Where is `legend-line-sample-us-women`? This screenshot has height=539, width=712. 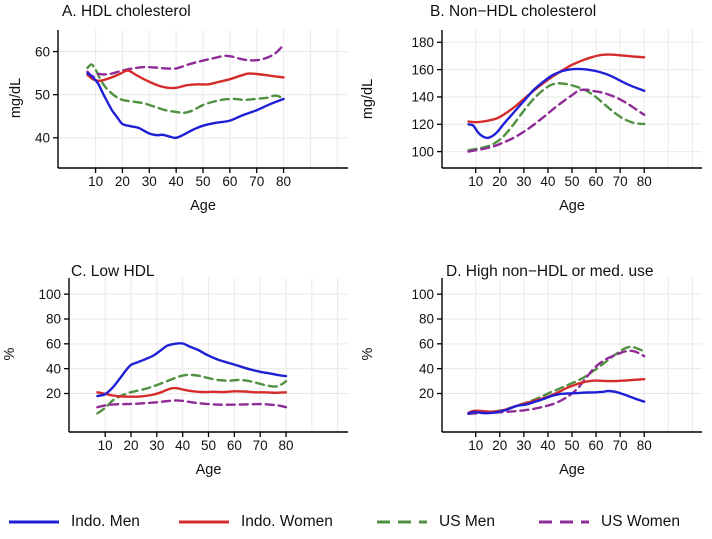
legend-line-sample-us-women is located at coordinates (564, 522).